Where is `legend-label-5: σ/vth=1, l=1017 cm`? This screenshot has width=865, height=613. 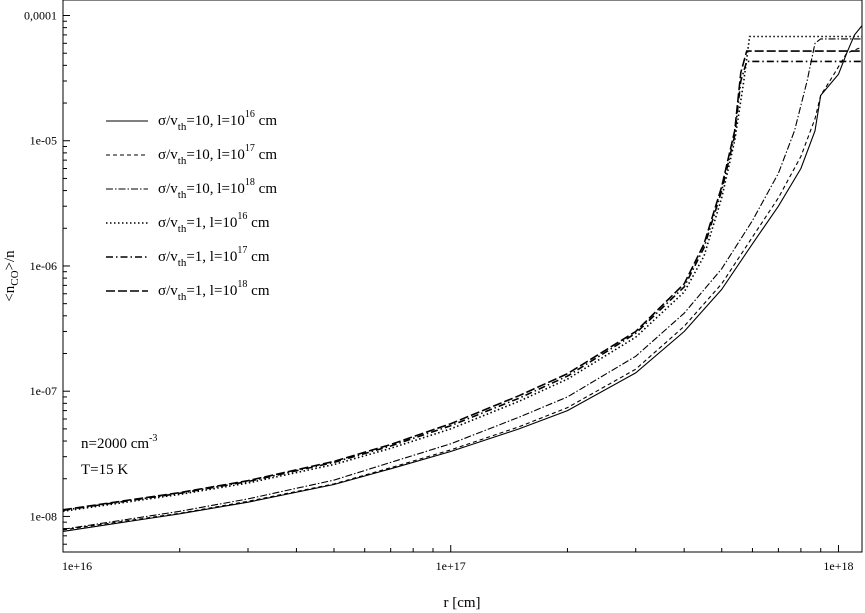 legend-label-5: σ/vth=1, l=1017 cm is located at coordinates (214, 257).